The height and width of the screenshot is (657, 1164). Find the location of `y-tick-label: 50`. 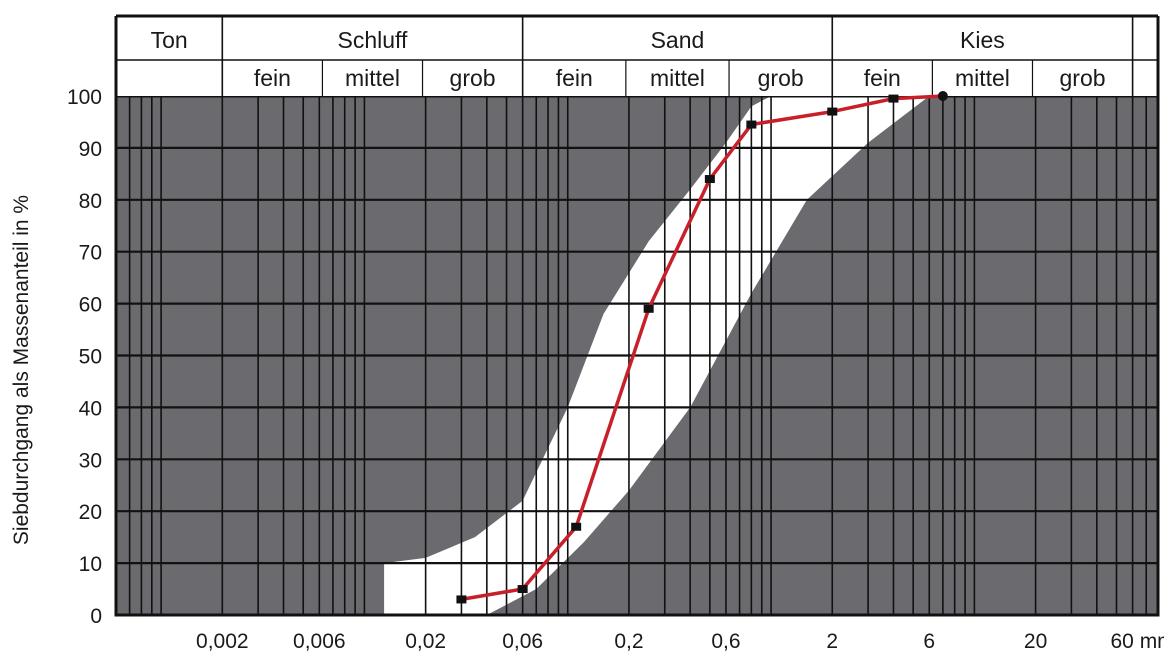

y-tick-label: 50 is located at coordinates (90, 357).